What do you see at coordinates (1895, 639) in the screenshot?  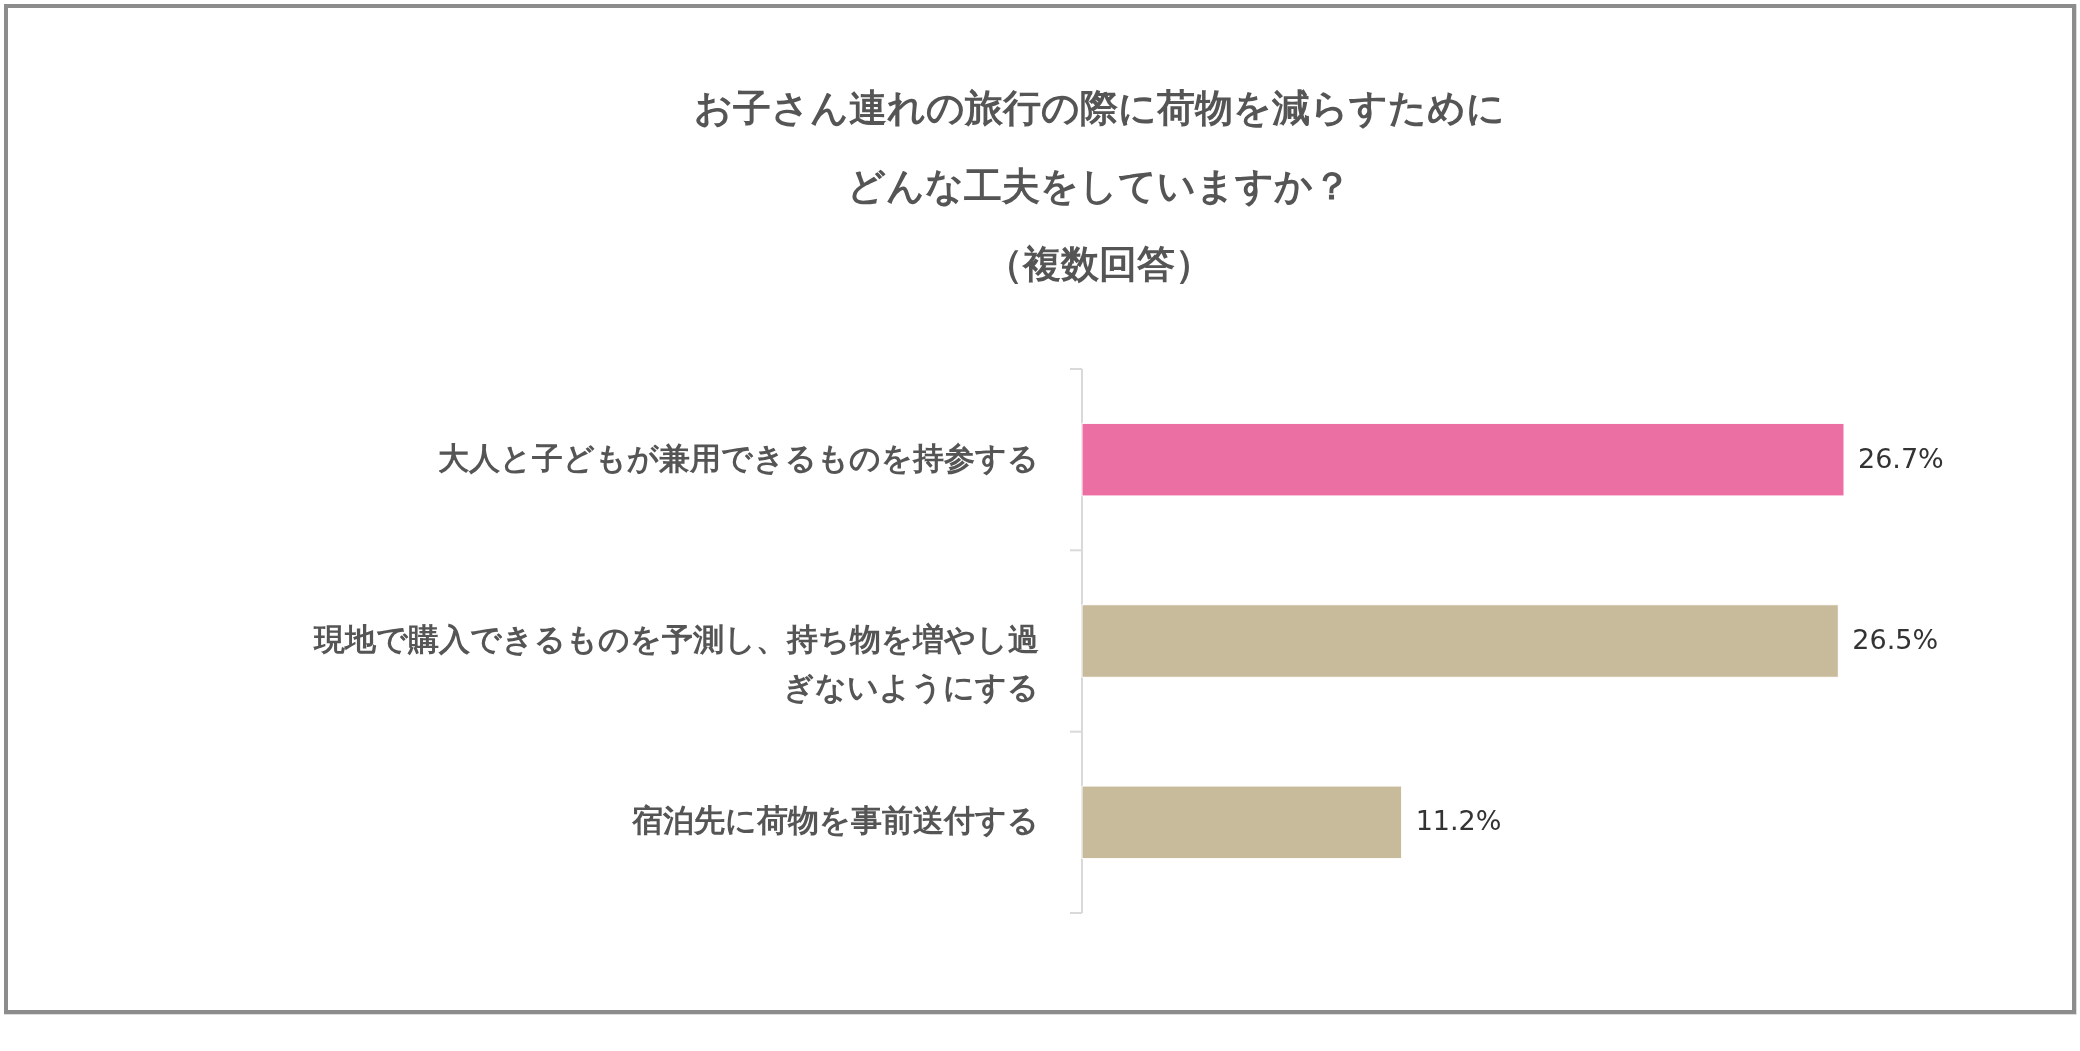 I see `data-label: 26.5%` at bounding box center [1895, 639].